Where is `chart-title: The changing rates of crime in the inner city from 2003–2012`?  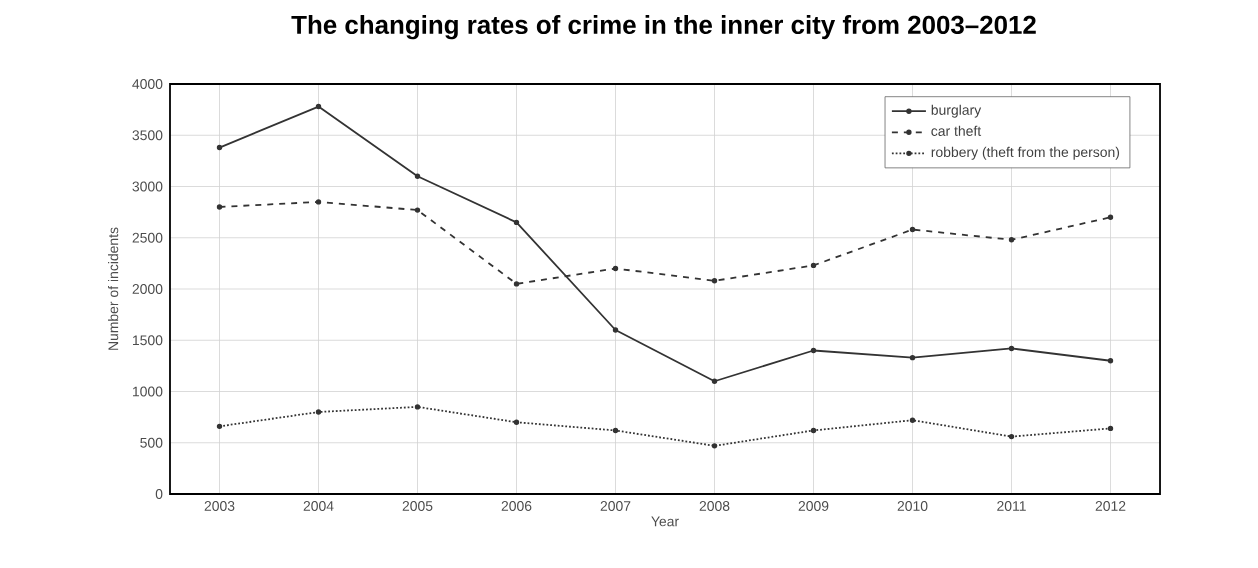 chart-title: The changing rates of crime in the inner city from 2003–2012 is located at coordinates (663, 27).